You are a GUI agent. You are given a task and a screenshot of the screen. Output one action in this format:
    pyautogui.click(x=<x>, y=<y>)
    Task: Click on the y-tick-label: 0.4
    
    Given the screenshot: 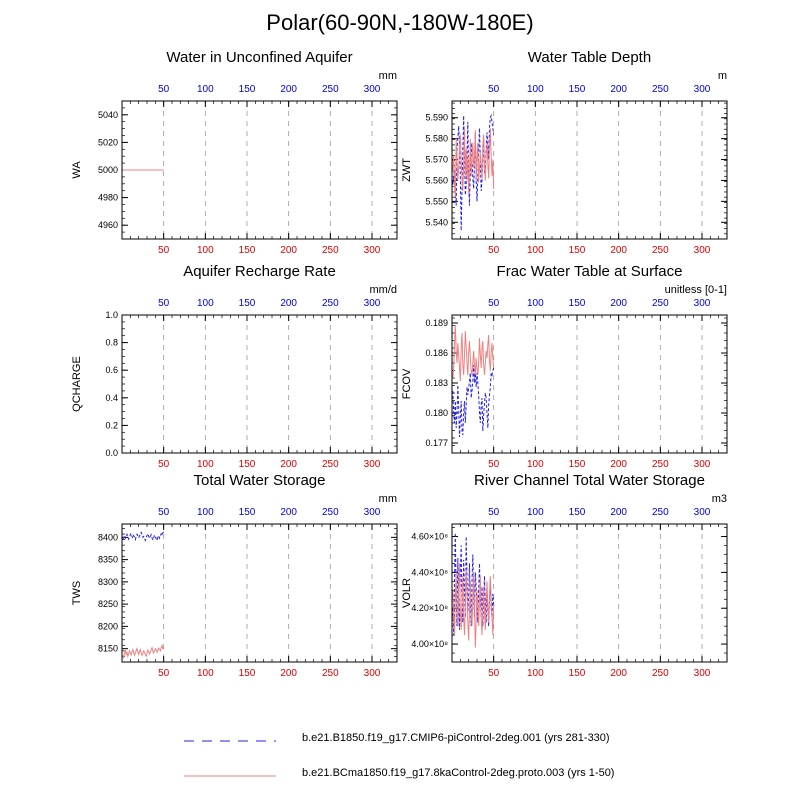 What is the action you would take?
    pyautogui.click(x=111, y=398)
    